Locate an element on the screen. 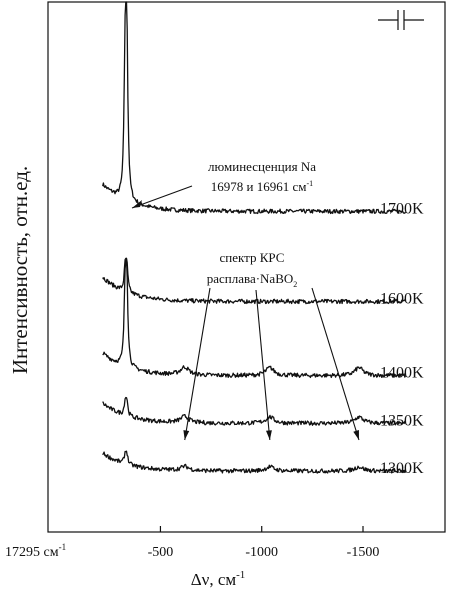 The image size is (449, 611). trace-1300k is located at coordinates (254, 462).